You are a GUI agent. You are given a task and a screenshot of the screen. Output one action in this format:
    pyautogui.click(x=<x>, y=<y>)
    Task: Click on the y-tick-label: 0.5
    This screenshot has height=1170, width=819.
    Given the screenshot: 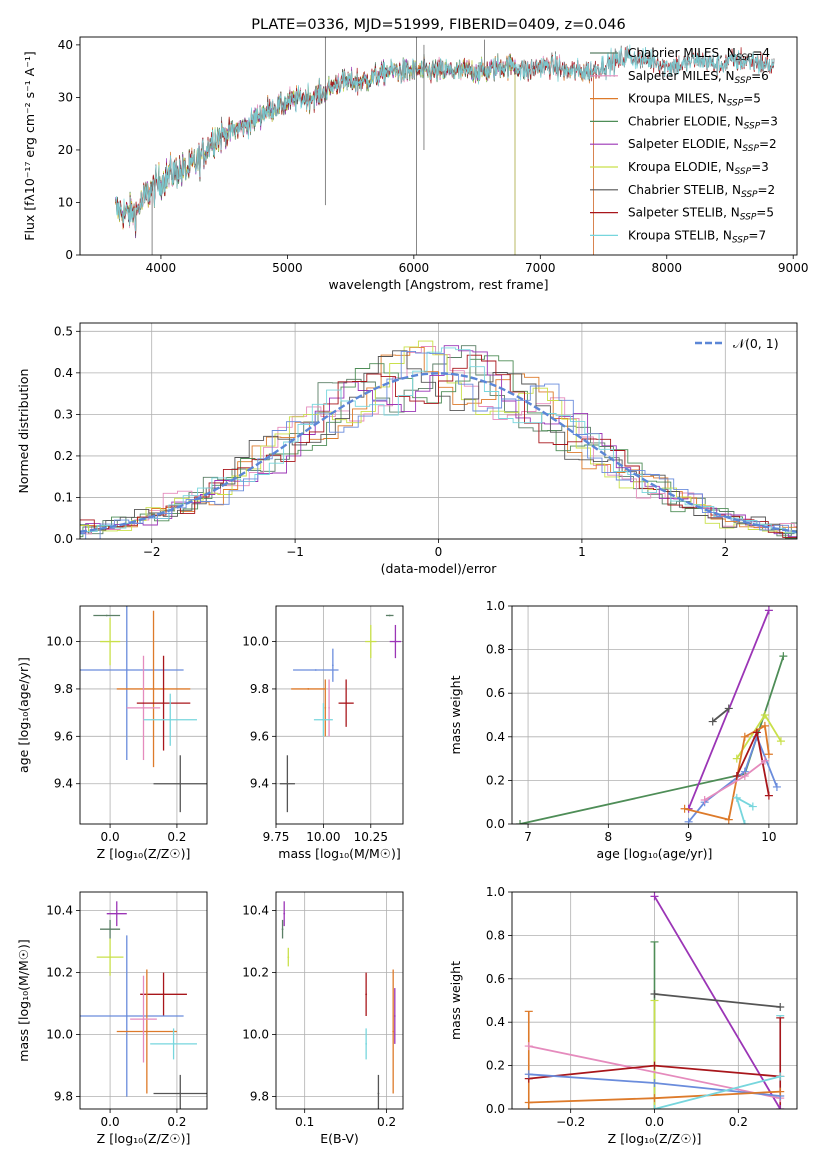 What is the action you would take?
    pyautogui.click(x=63, y=331)
    